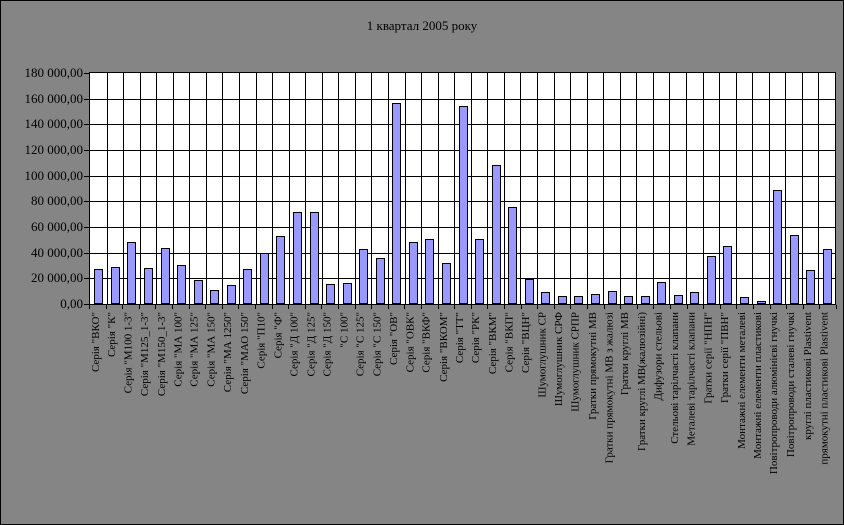 The width and height of the screenshot is (844, 525). Describe the element at coordinates (462, 99) in the screenshot. I see `y-gridline` at that location.